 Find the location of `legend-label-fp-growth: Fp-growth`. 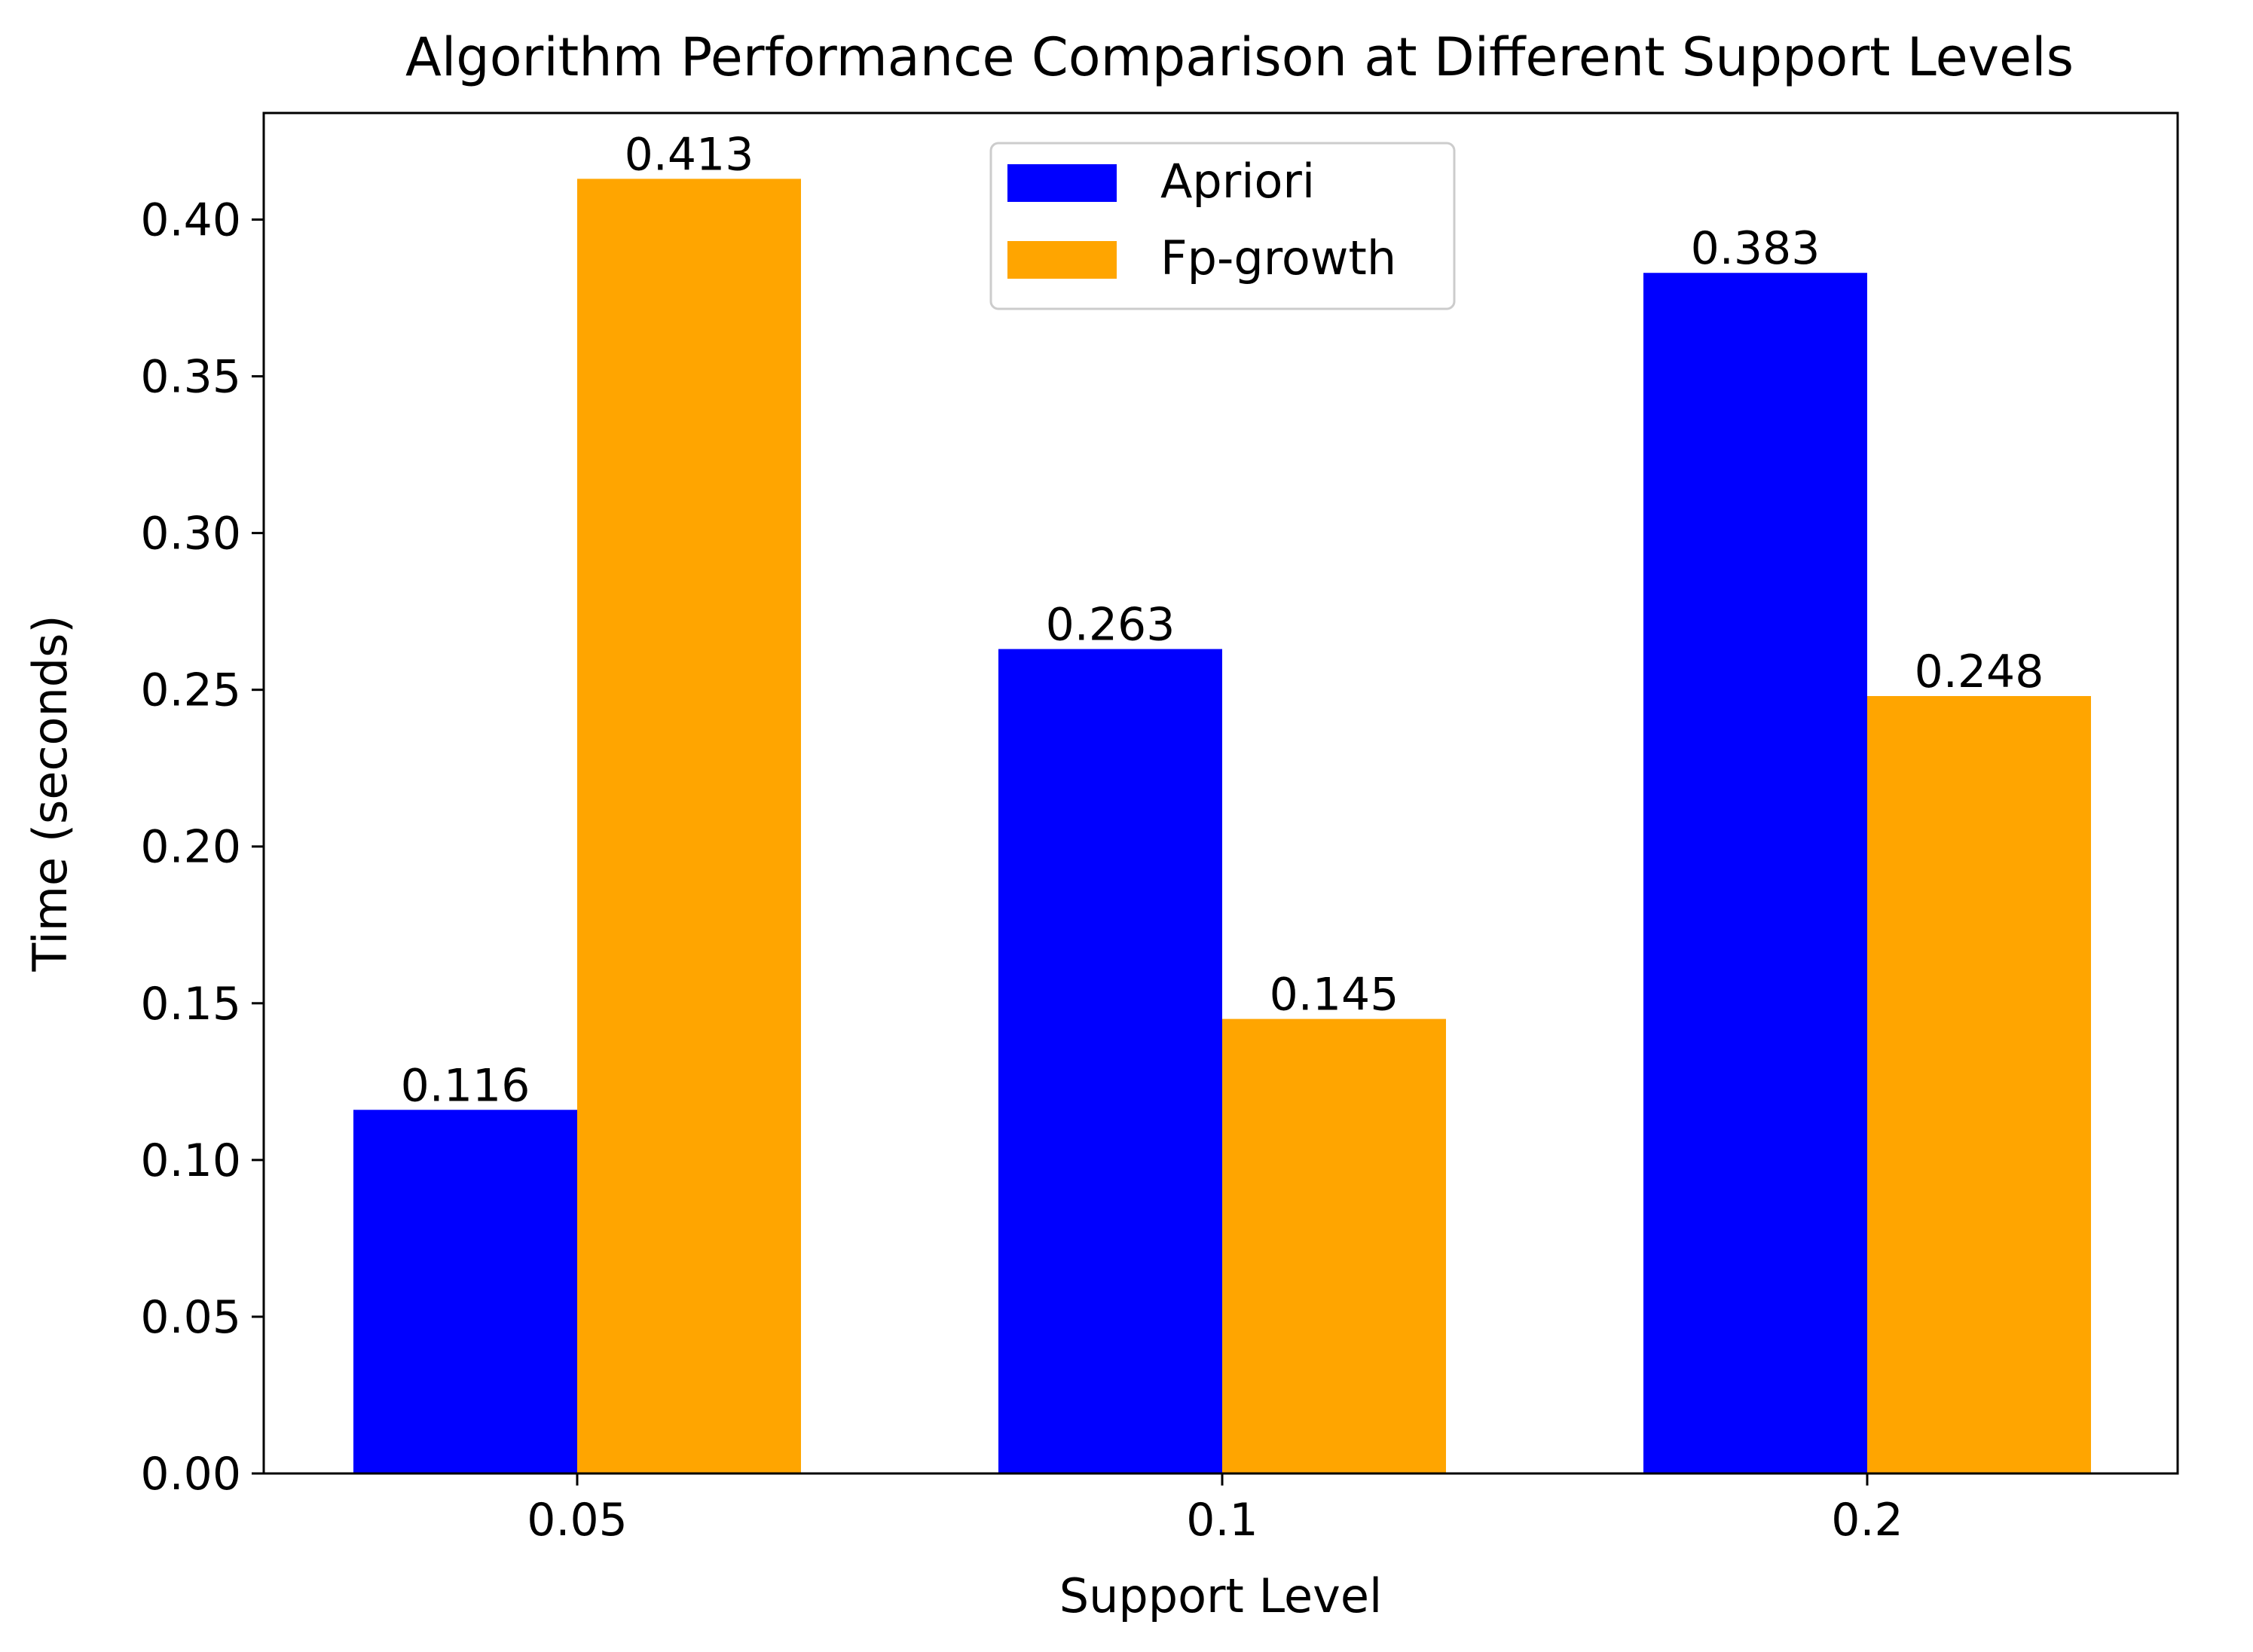

legend-label-fp-growth: Fp-growth is located at coordinates (1278, 258).